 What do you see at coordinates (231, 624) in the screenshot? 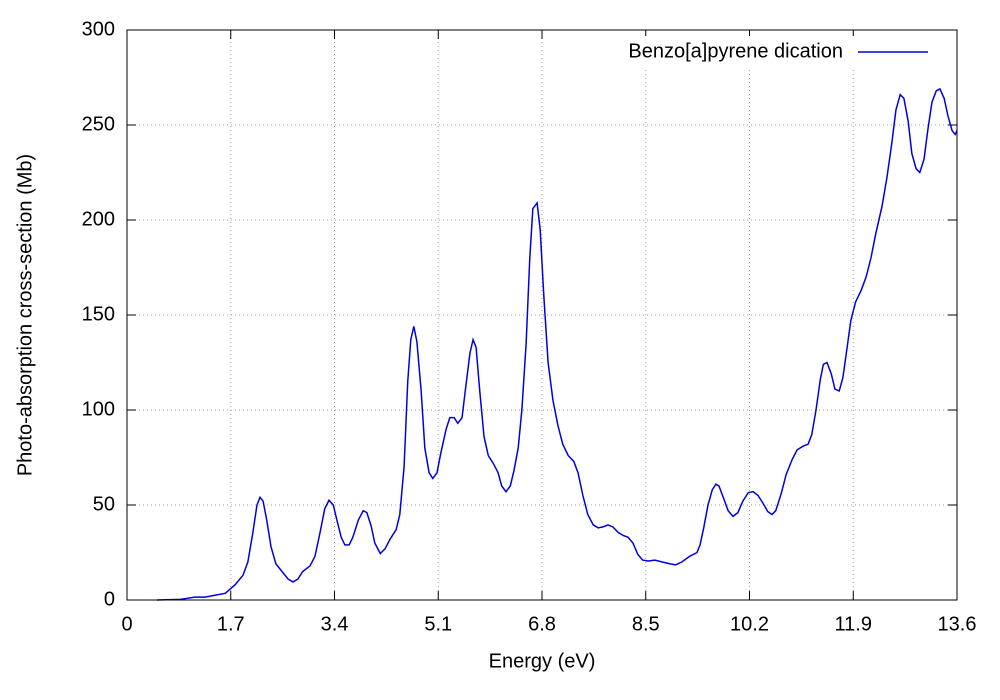
I see `x-tick-label: 1.7` at bounding box center [231, 624].